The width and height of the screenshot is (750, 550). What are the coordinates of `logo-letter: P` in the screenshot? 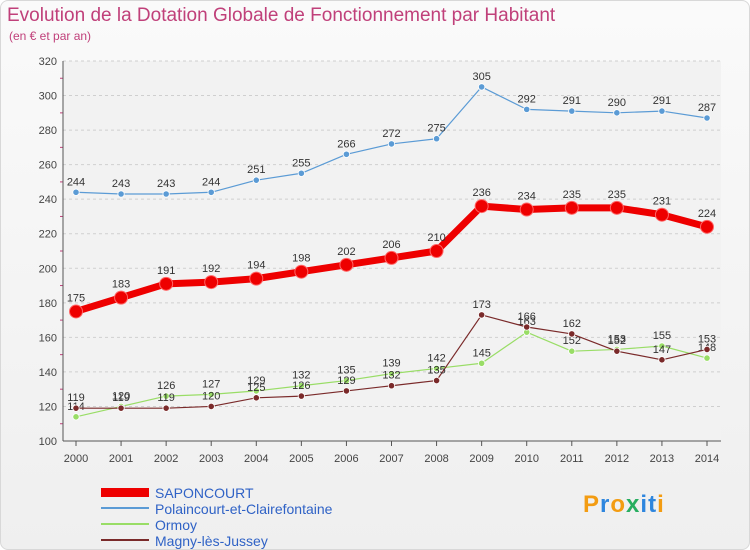 It's located at (592, 504).